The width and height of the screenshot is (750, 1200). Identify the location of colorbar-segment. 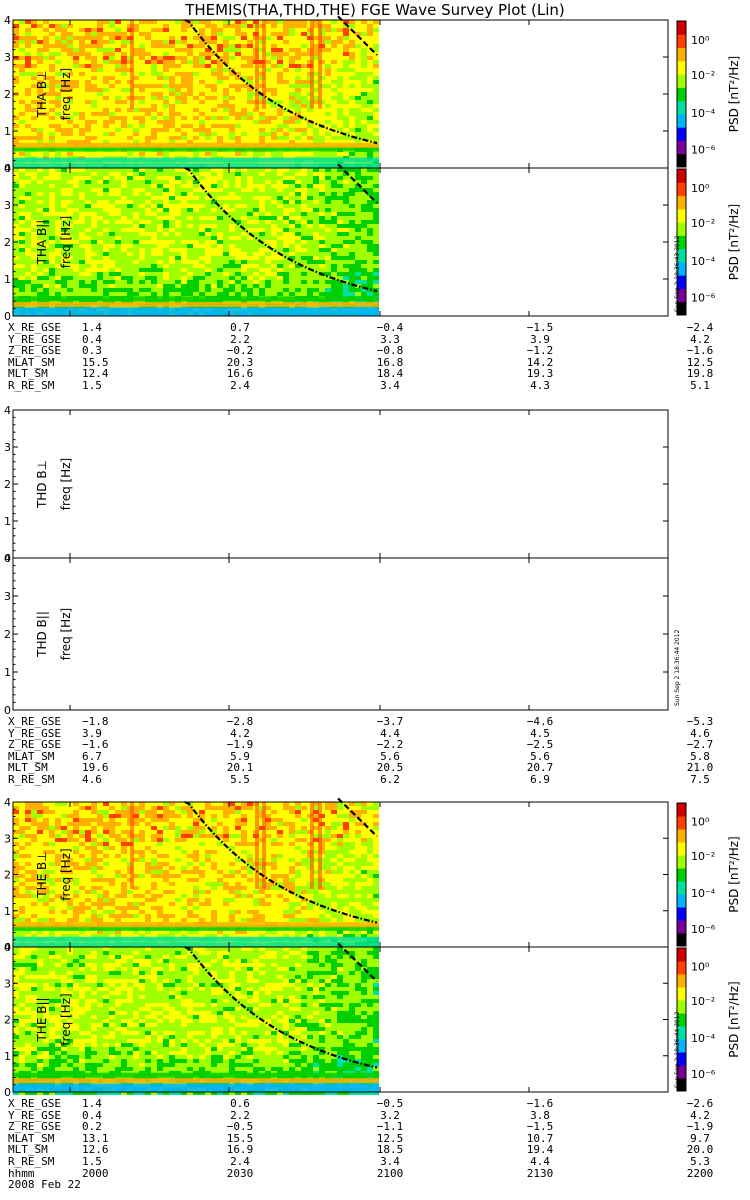
(681, 120).